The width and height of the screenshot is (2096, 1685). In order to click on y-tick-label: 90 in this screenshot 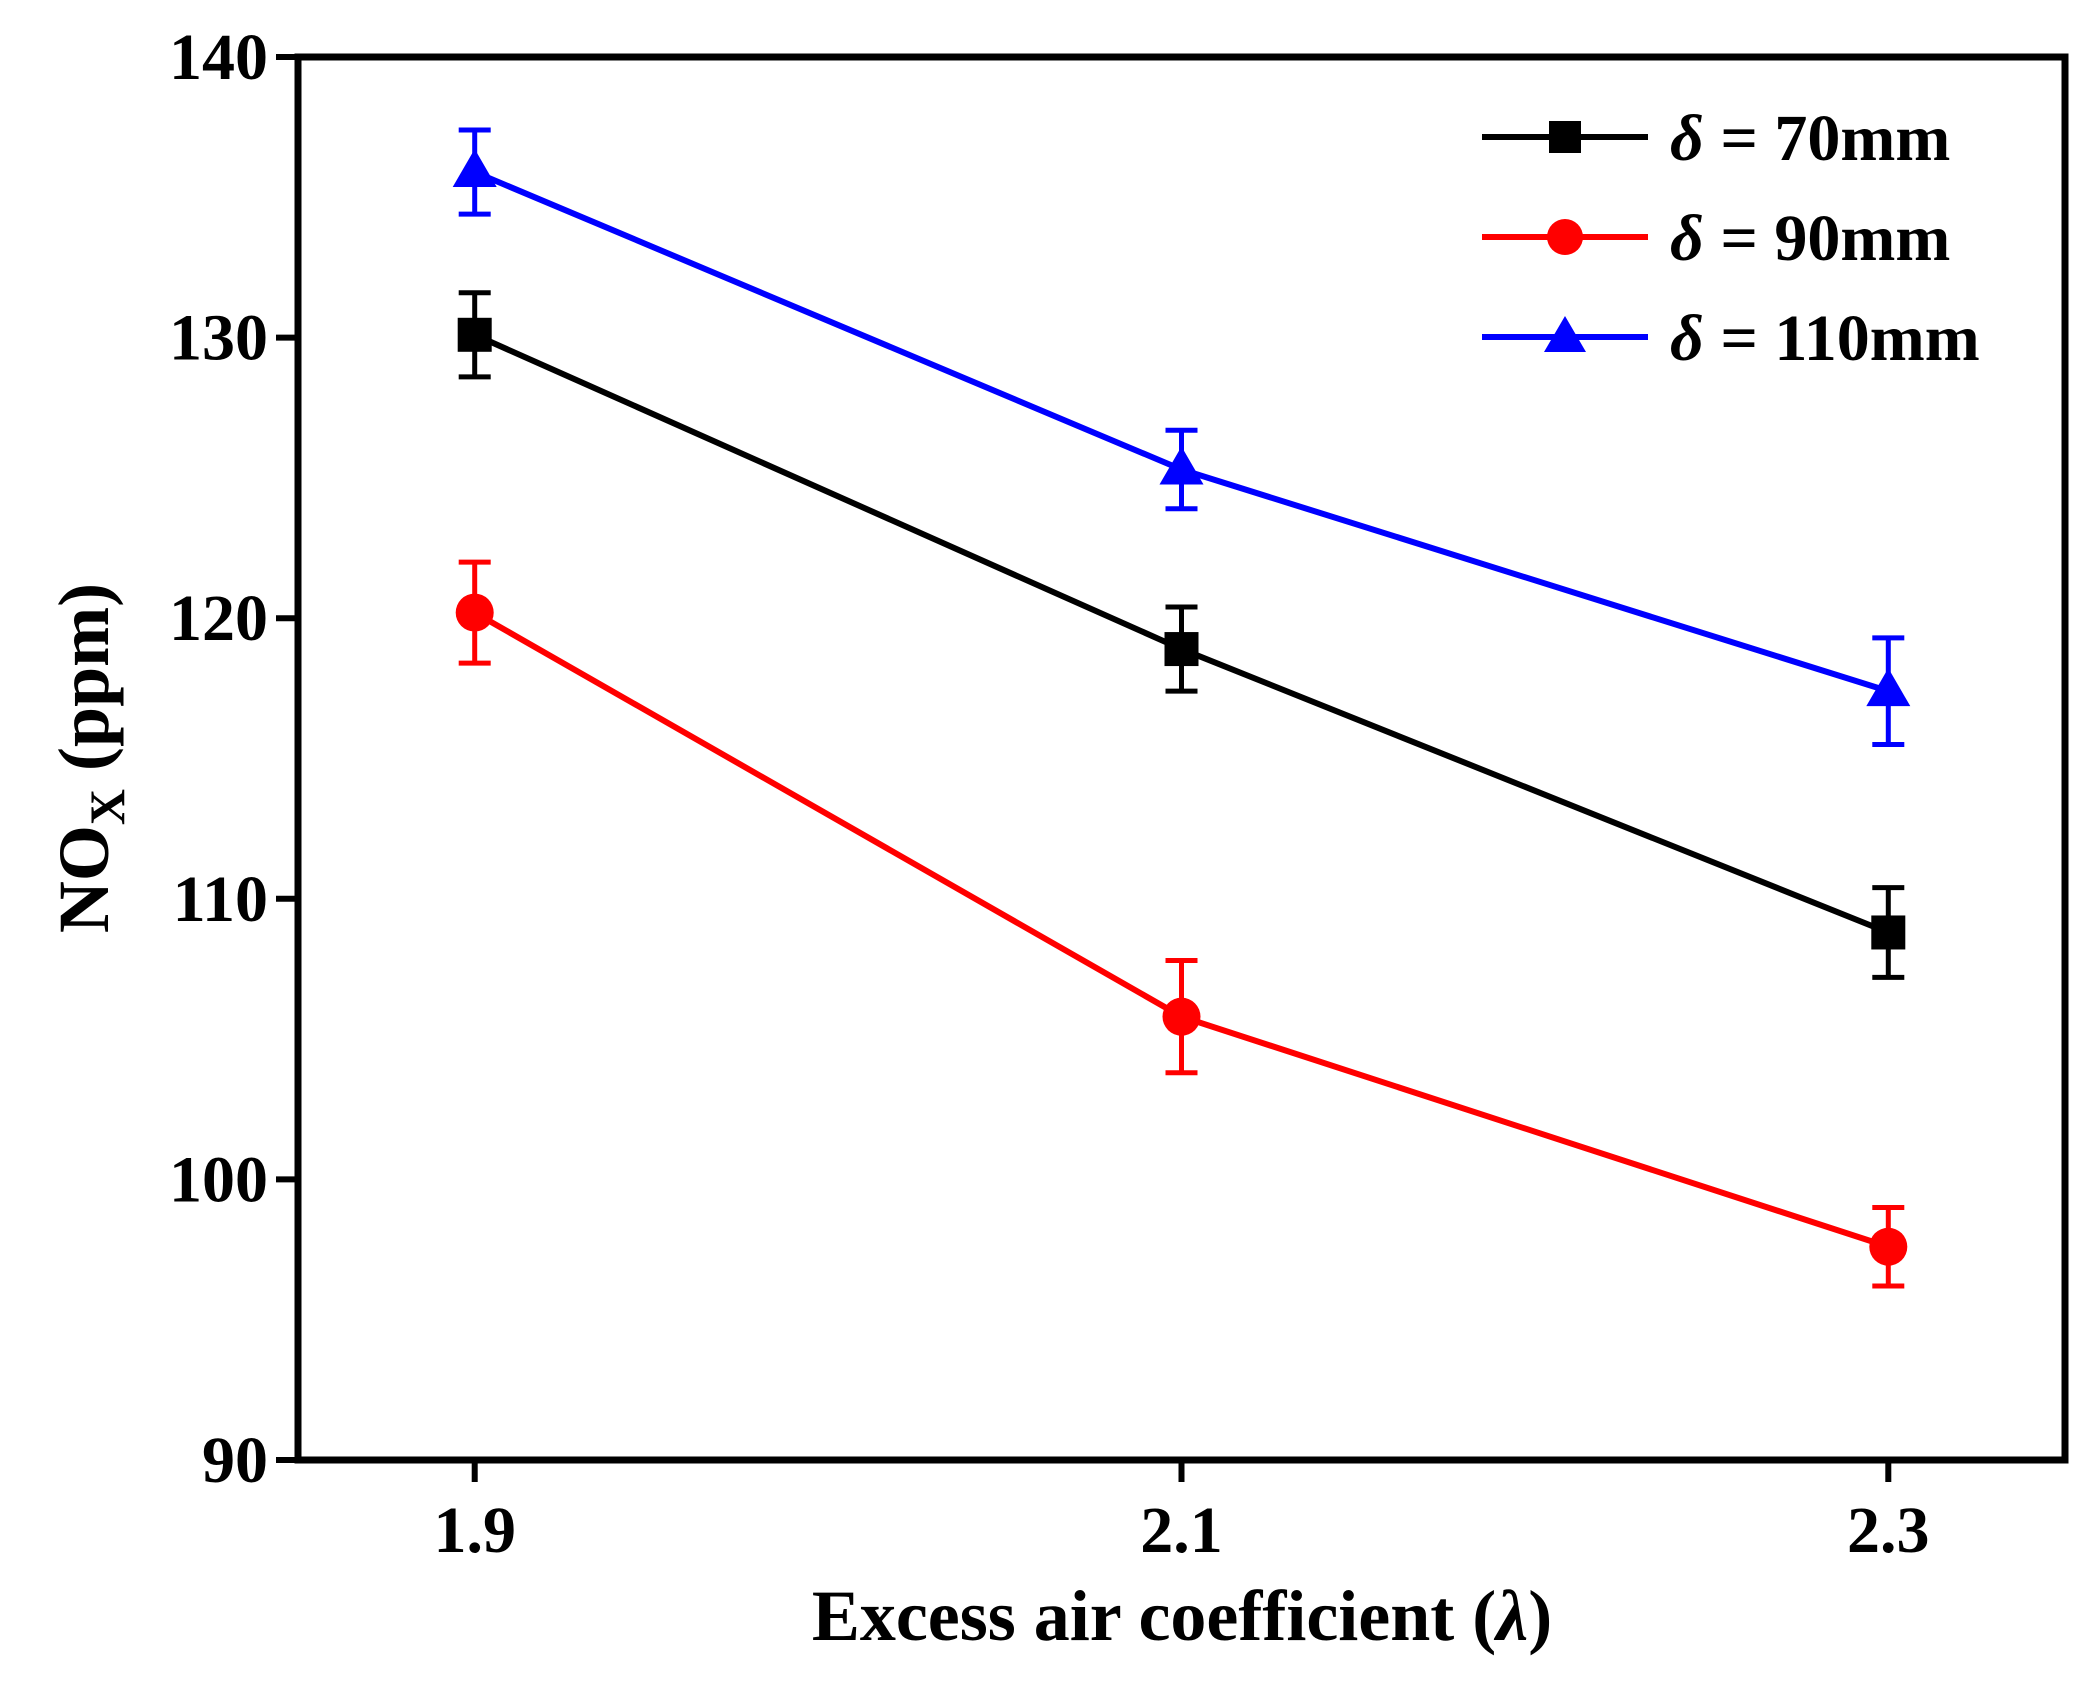, I will do `click(235, 1460)`.